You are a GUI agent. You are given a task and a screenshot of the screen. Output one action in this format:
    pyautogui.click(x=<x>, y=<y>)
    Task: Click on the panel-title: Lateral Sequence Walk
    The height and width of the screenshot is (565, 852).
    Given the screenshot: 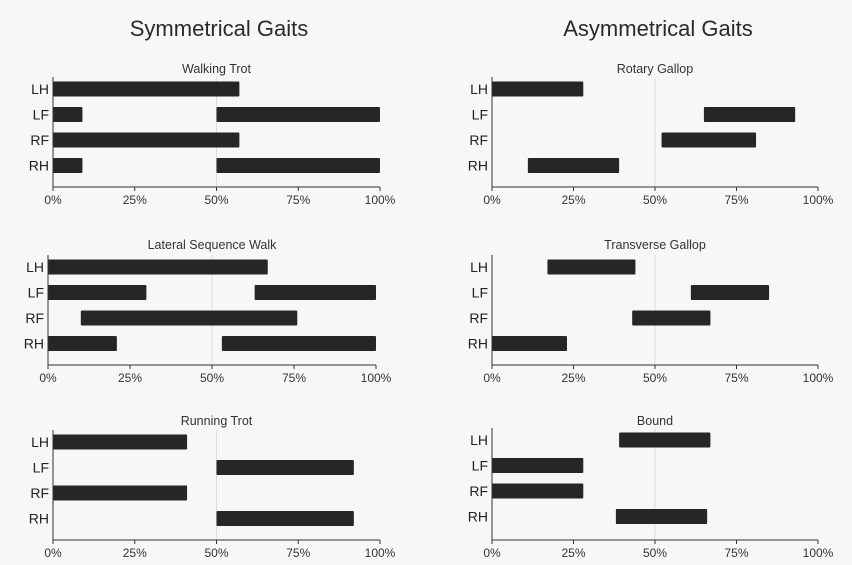 What is the action you would take?
    pyautogui.click(x=213, y=245)
    